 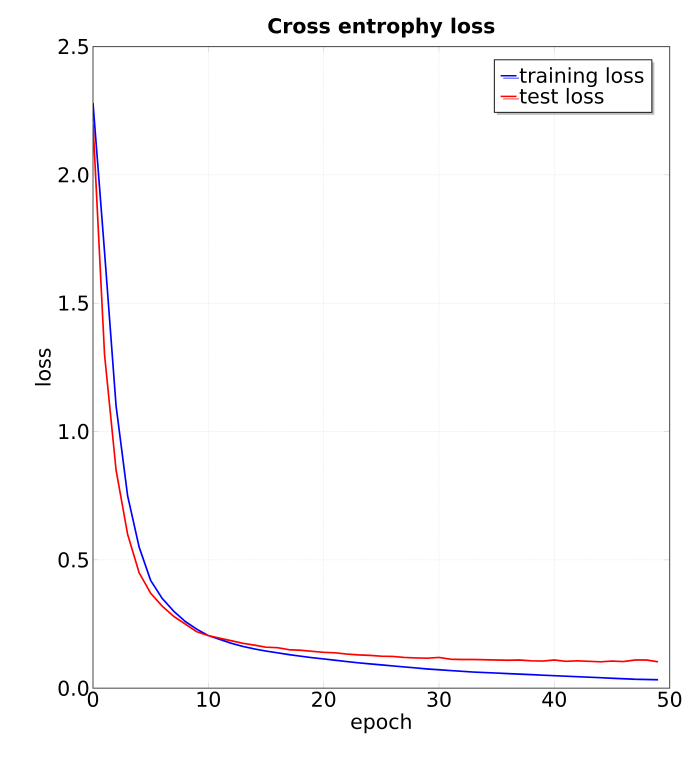 What do you see at coordinates (93, 700) in the screenshot?
I see `x-tick-label: 0` at bounding box center [93, 700].